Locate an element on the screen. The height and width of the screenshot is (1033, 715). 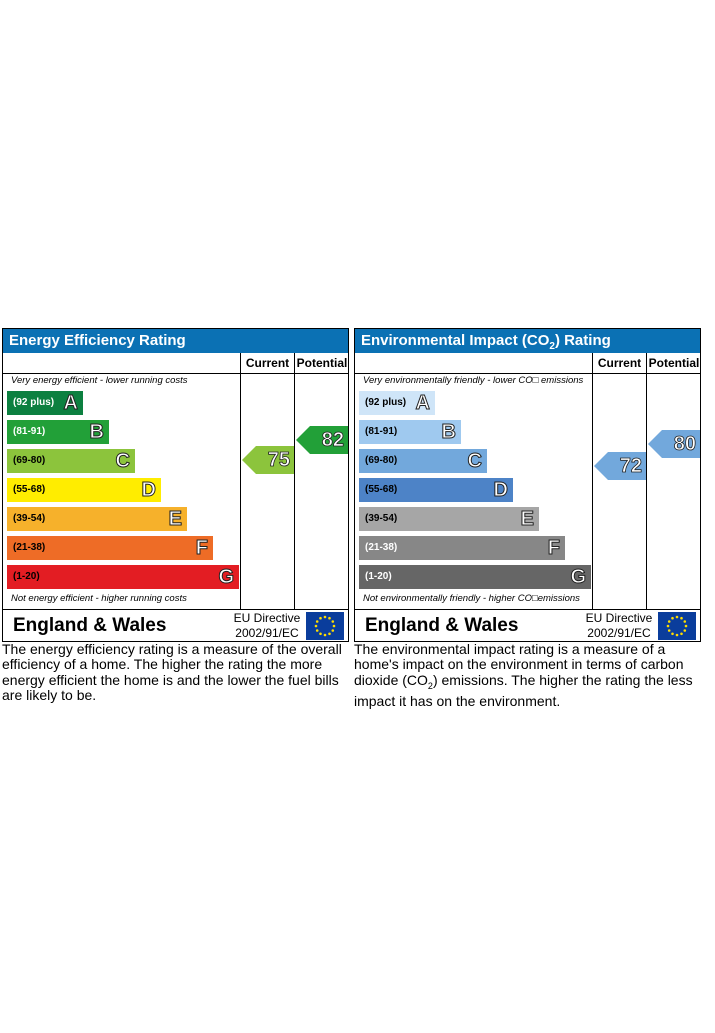
band-range: (39-54) is located at coordinates (29, 518).